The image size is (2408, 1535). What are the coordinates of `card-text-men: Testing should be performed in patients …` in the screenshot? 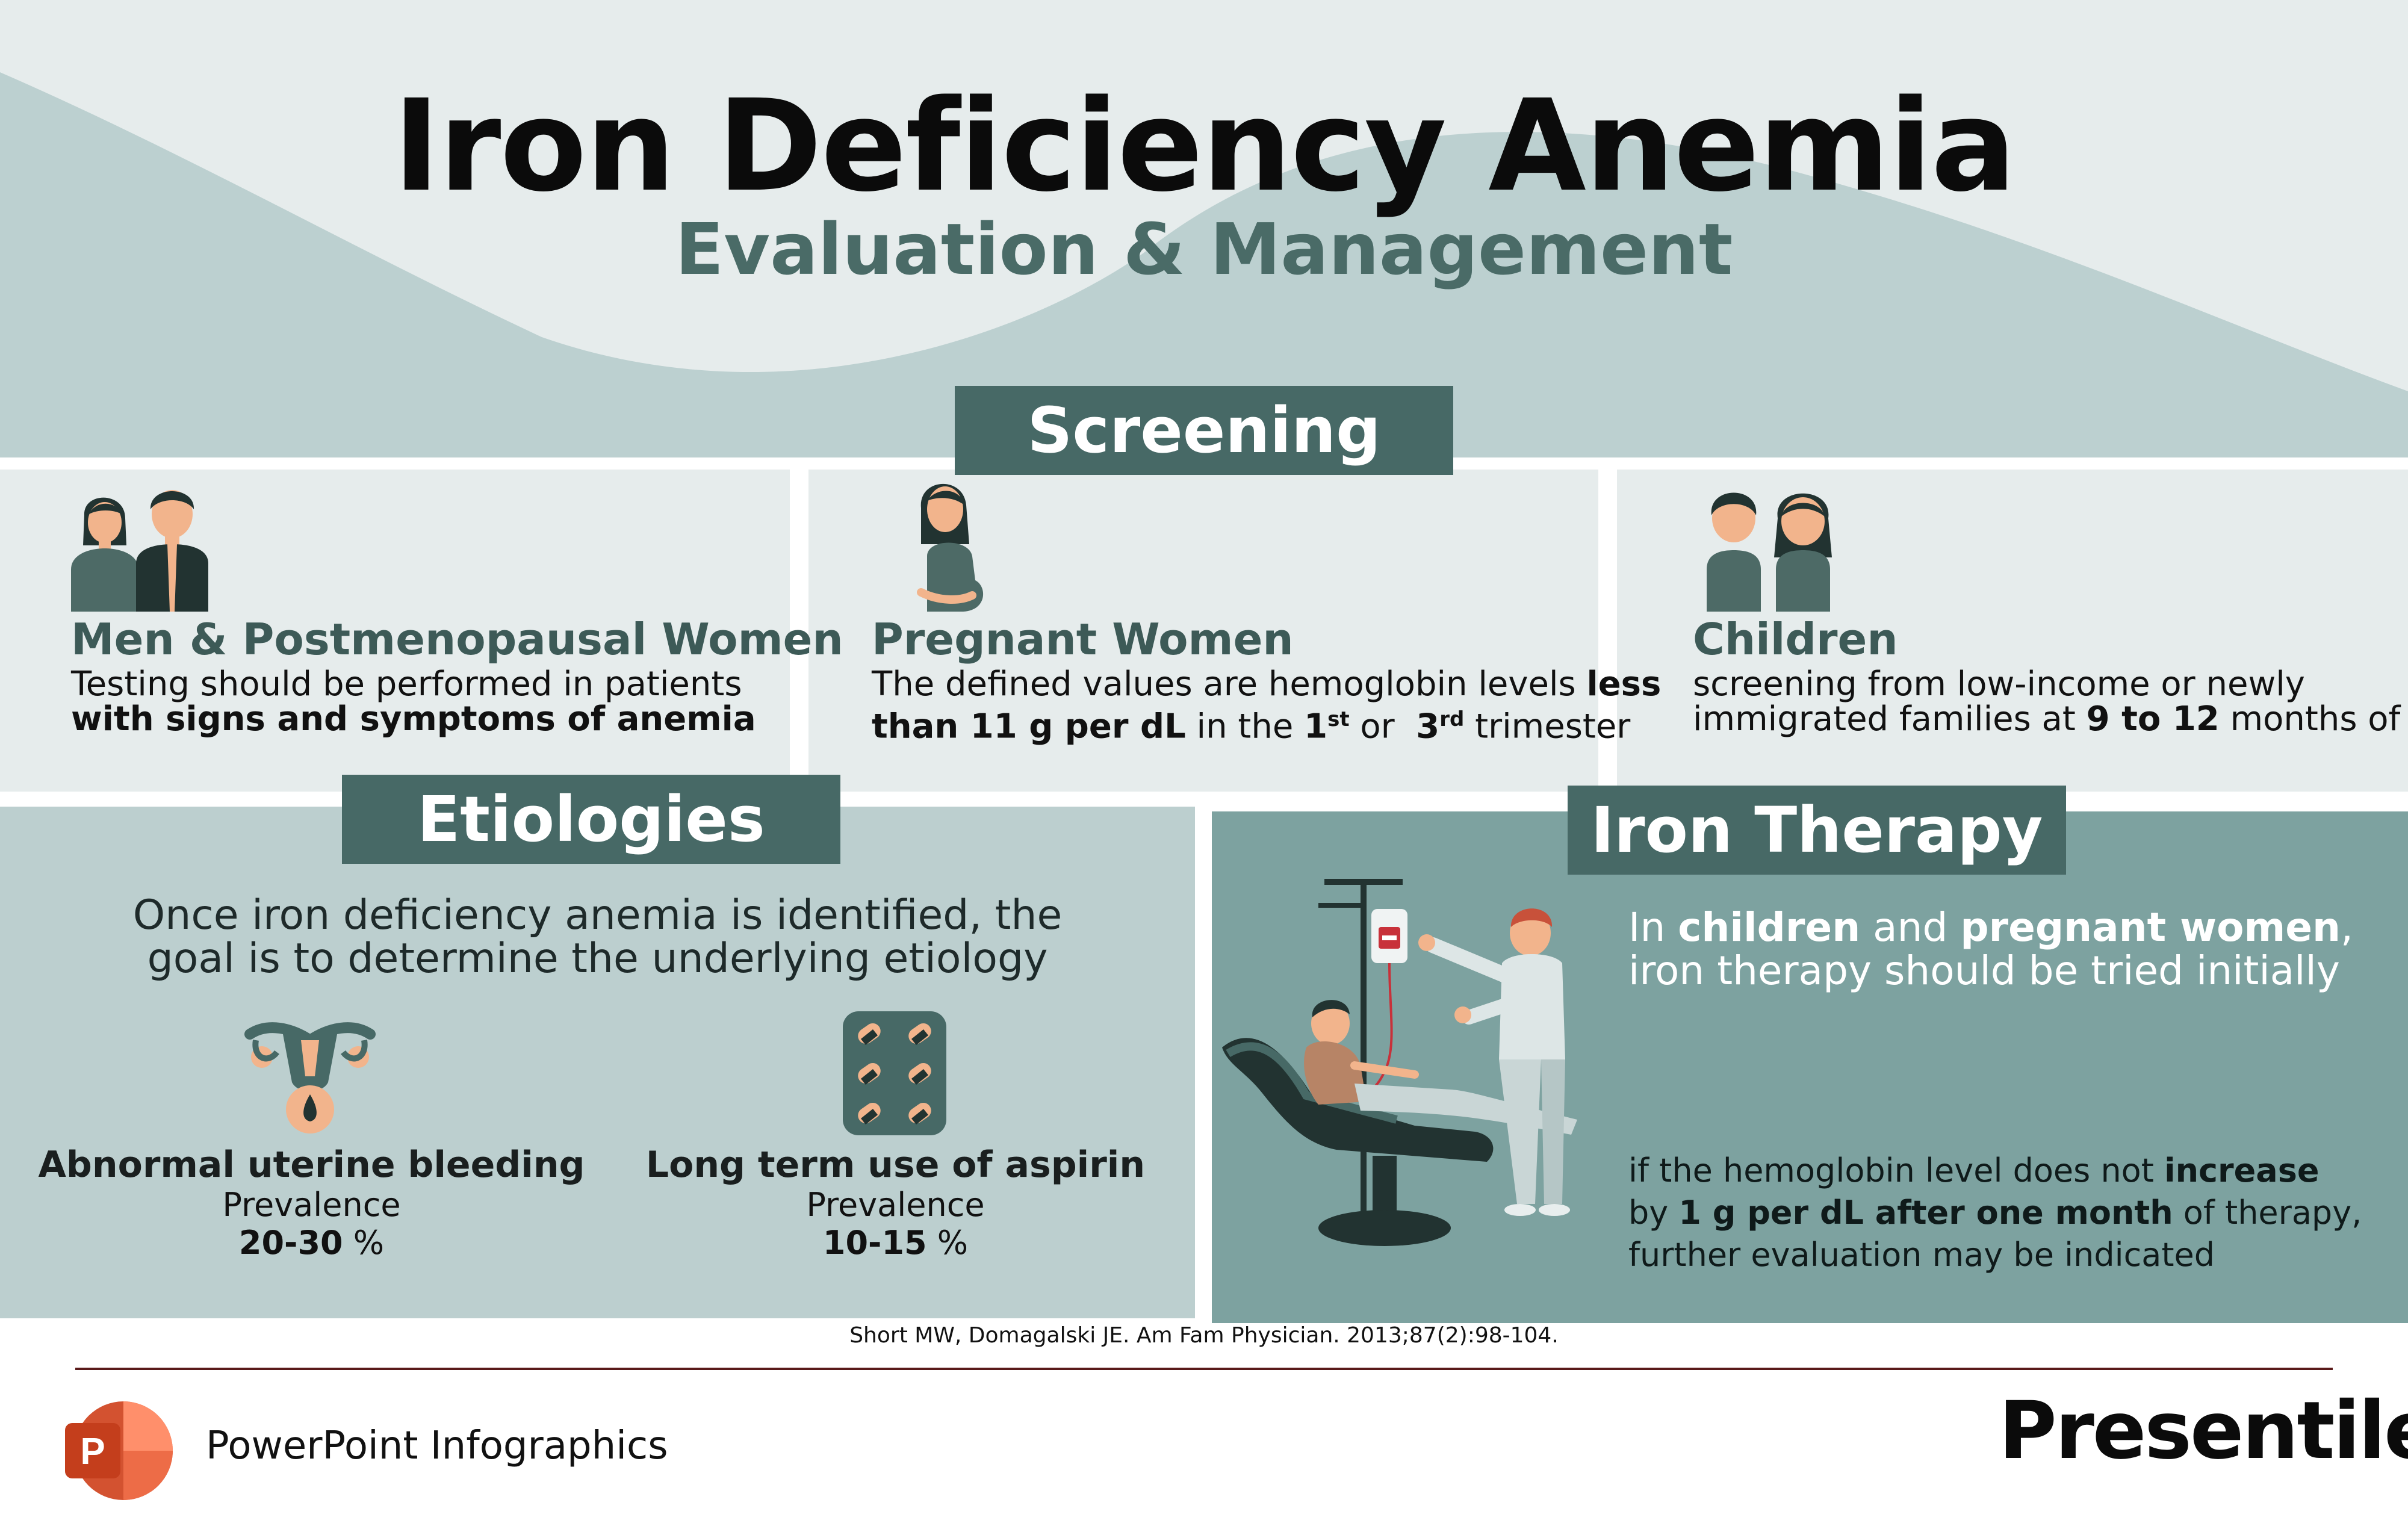 It's located at (413, 702).